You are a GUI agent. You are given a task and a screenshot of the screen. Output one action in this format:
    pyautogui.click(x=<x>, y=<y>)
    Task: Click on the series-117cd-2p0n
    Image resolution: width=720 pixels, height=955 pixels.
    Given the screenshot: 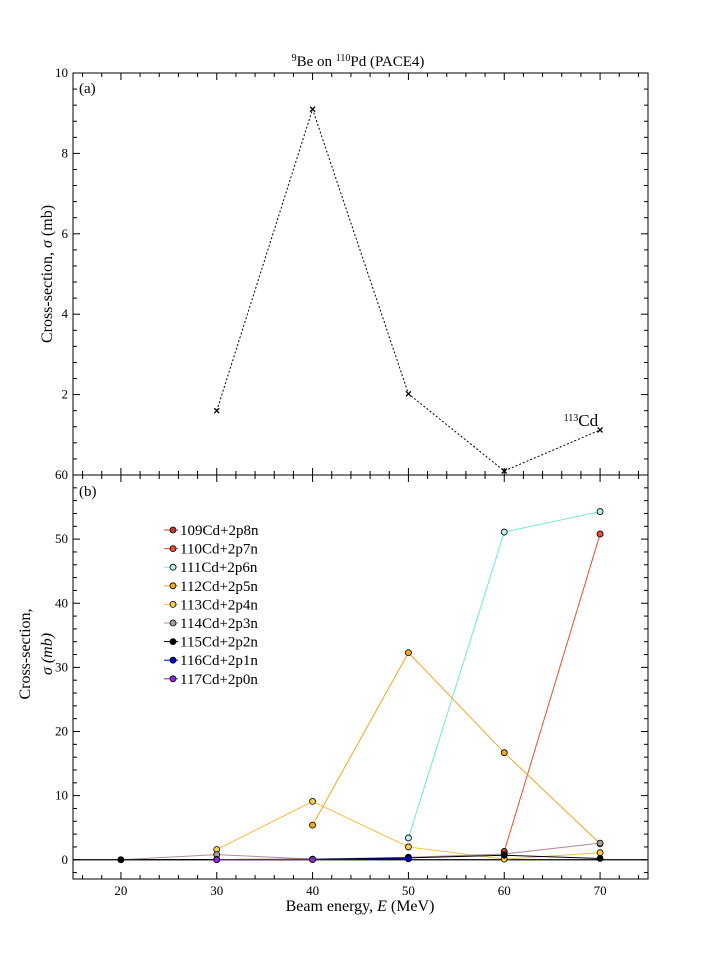 What is the action you would take?
    pyautogui.click(x=265, y=860)
    